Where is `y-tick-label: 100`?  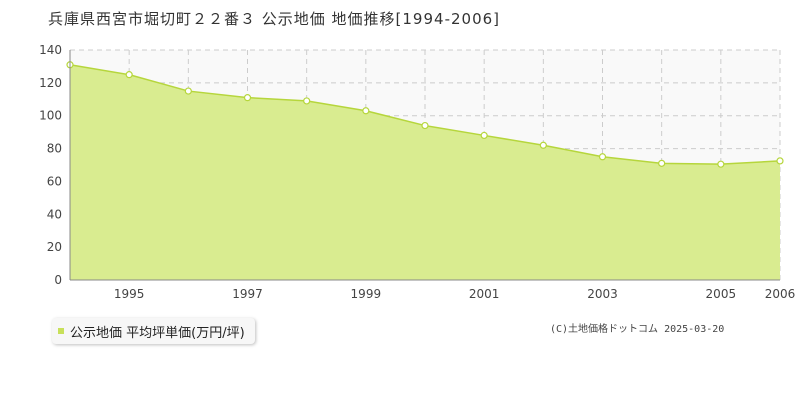 y-tick-label: 100 is located at coordinates (50, 116).